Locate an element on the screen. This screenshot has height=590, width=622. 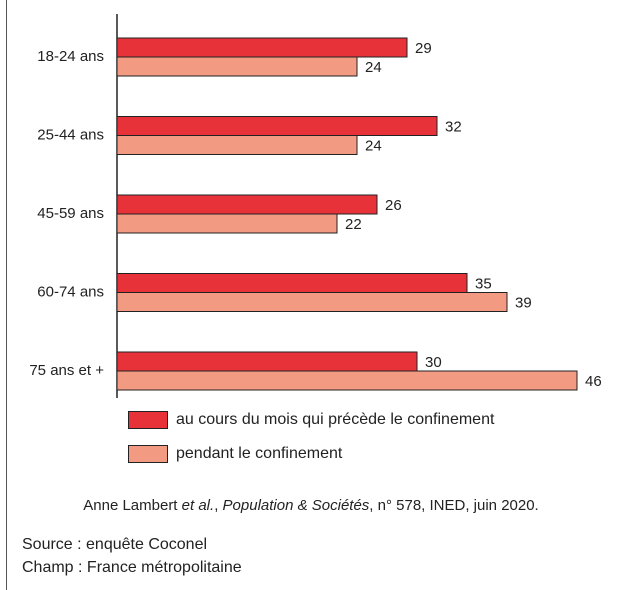
scope-note: Champ : France métropolitaine is located at coordinates (132, 567).